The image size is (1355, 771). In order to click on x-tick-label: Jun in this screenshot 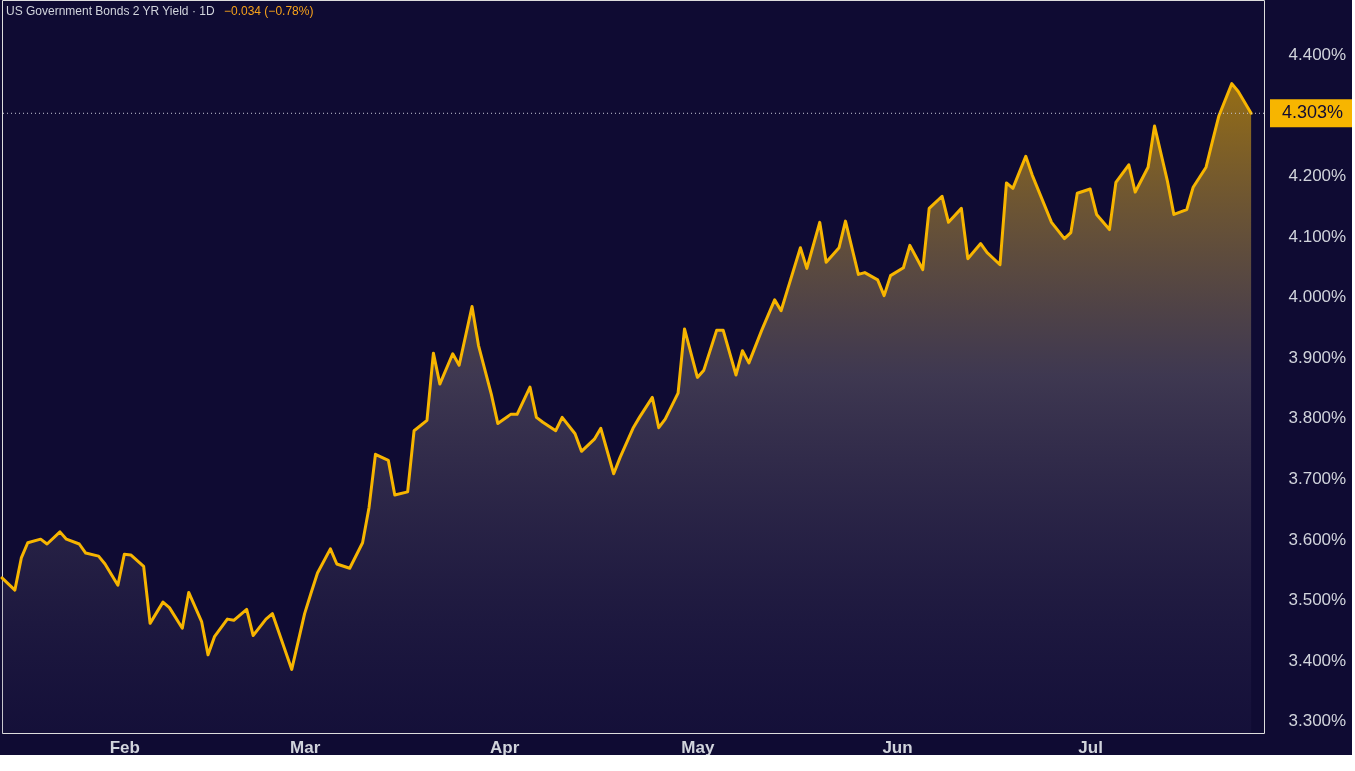, I will do `click(897, 747)`.